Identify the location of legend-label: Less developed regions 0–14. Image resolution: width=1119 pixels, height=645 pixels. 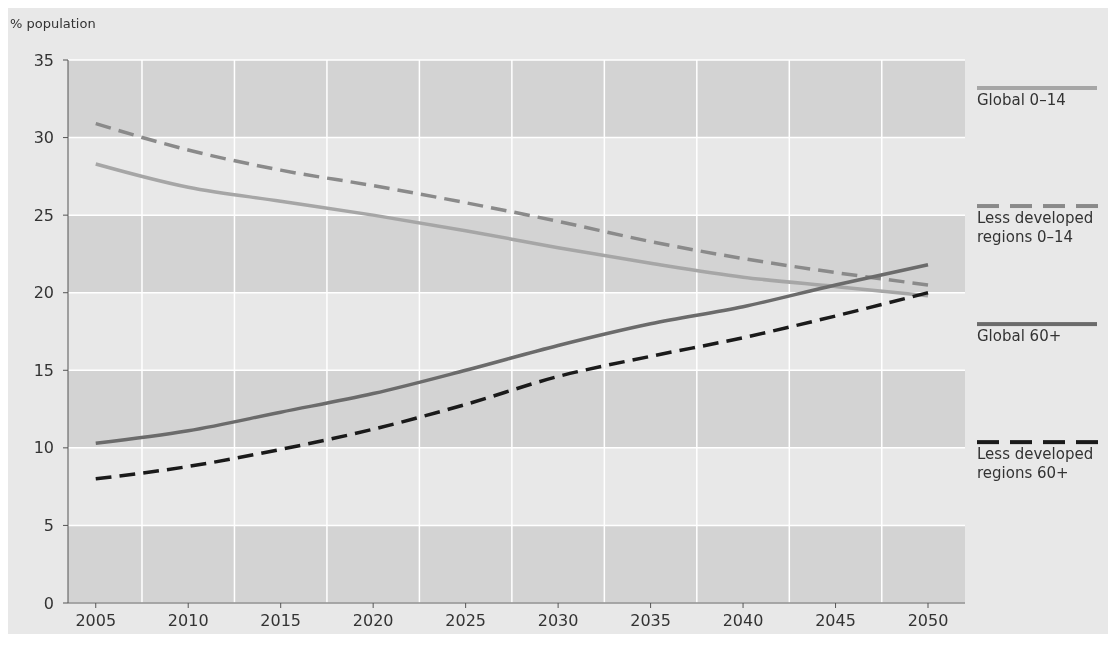
(1035, 228).